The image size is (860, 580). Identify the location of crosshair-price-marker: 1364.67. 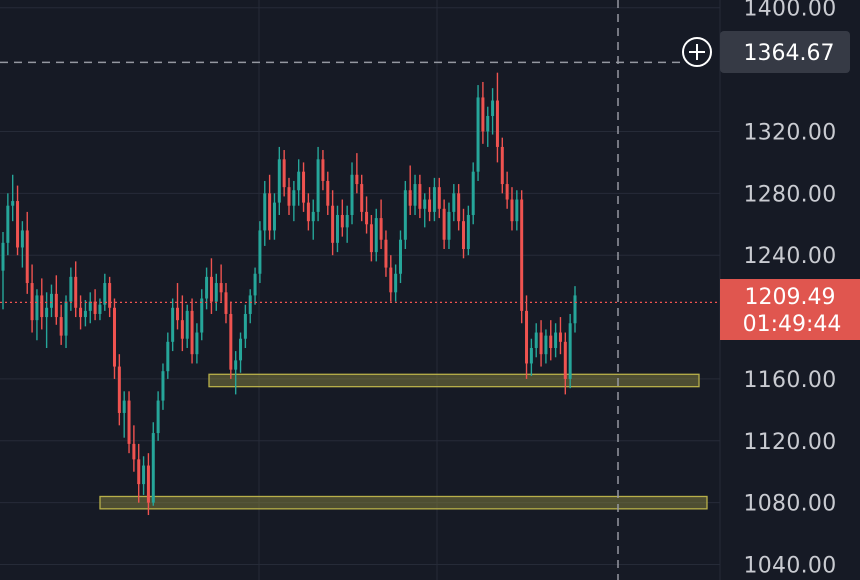
(785, 52).